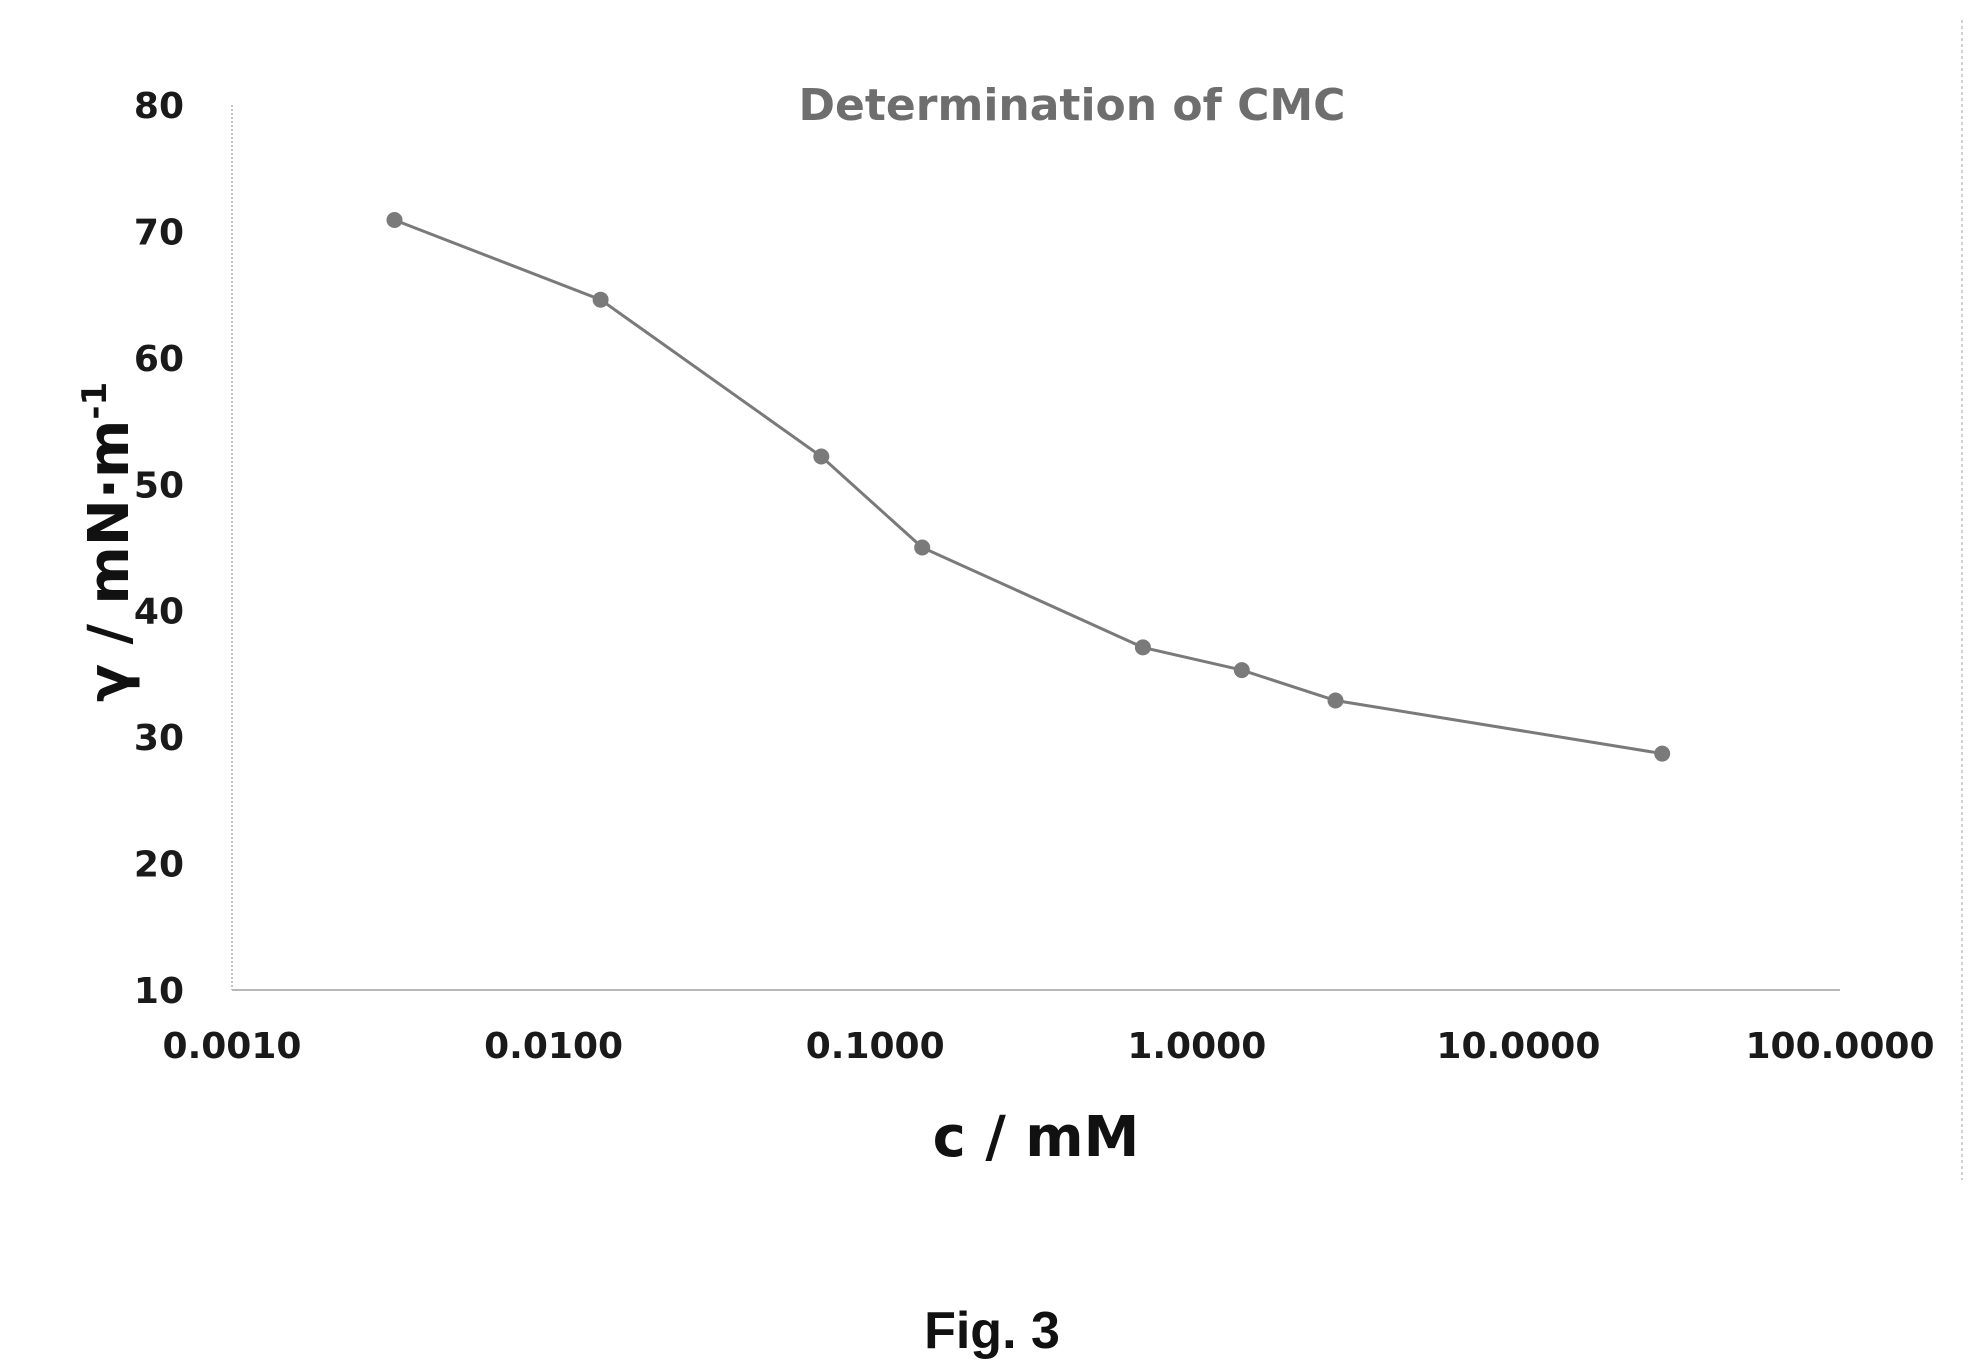 This screenshot has height=1372, width=1970. I want to click on y-tick-label: 20, so click(159, 865).